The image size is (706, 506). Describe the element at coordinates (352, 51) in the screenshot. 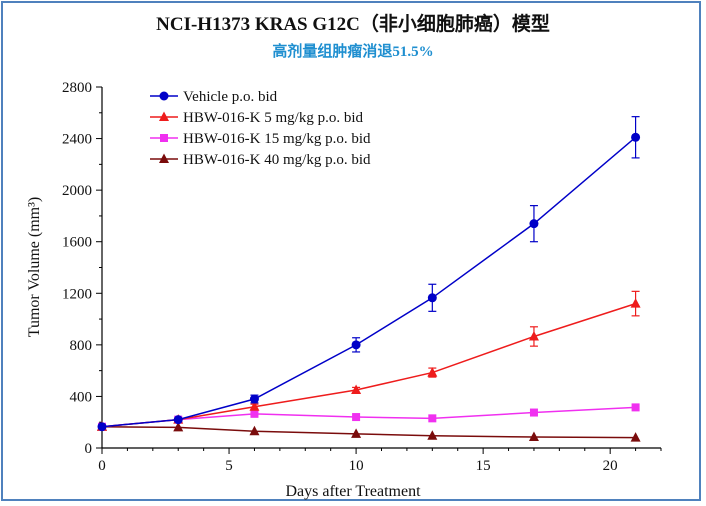

I see `chart-subtitle: 高剂量组肿瘤消退51.5%` at that location.